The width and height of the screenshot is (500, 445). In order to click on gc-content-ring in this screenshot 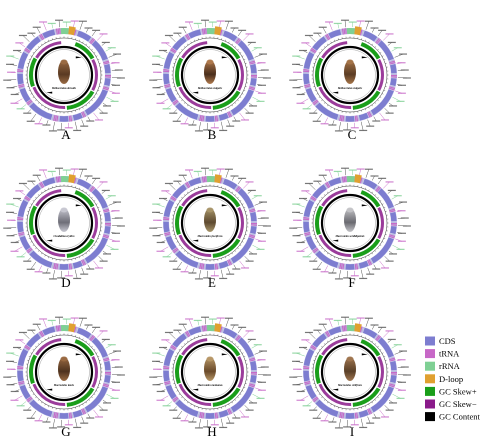, I will do `click(210, 372)`.